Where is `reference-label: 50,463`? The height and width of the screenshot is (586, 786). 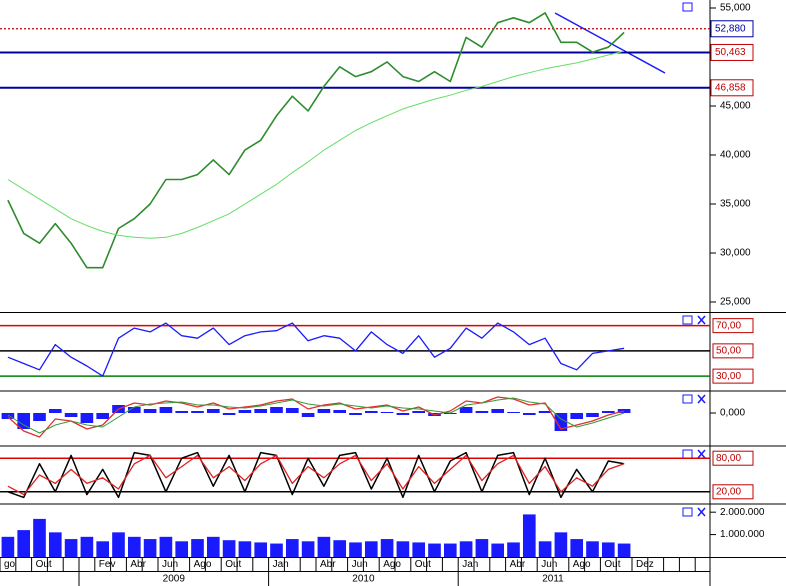
reference-label: 50,463 is located at coordinates (730, 52).